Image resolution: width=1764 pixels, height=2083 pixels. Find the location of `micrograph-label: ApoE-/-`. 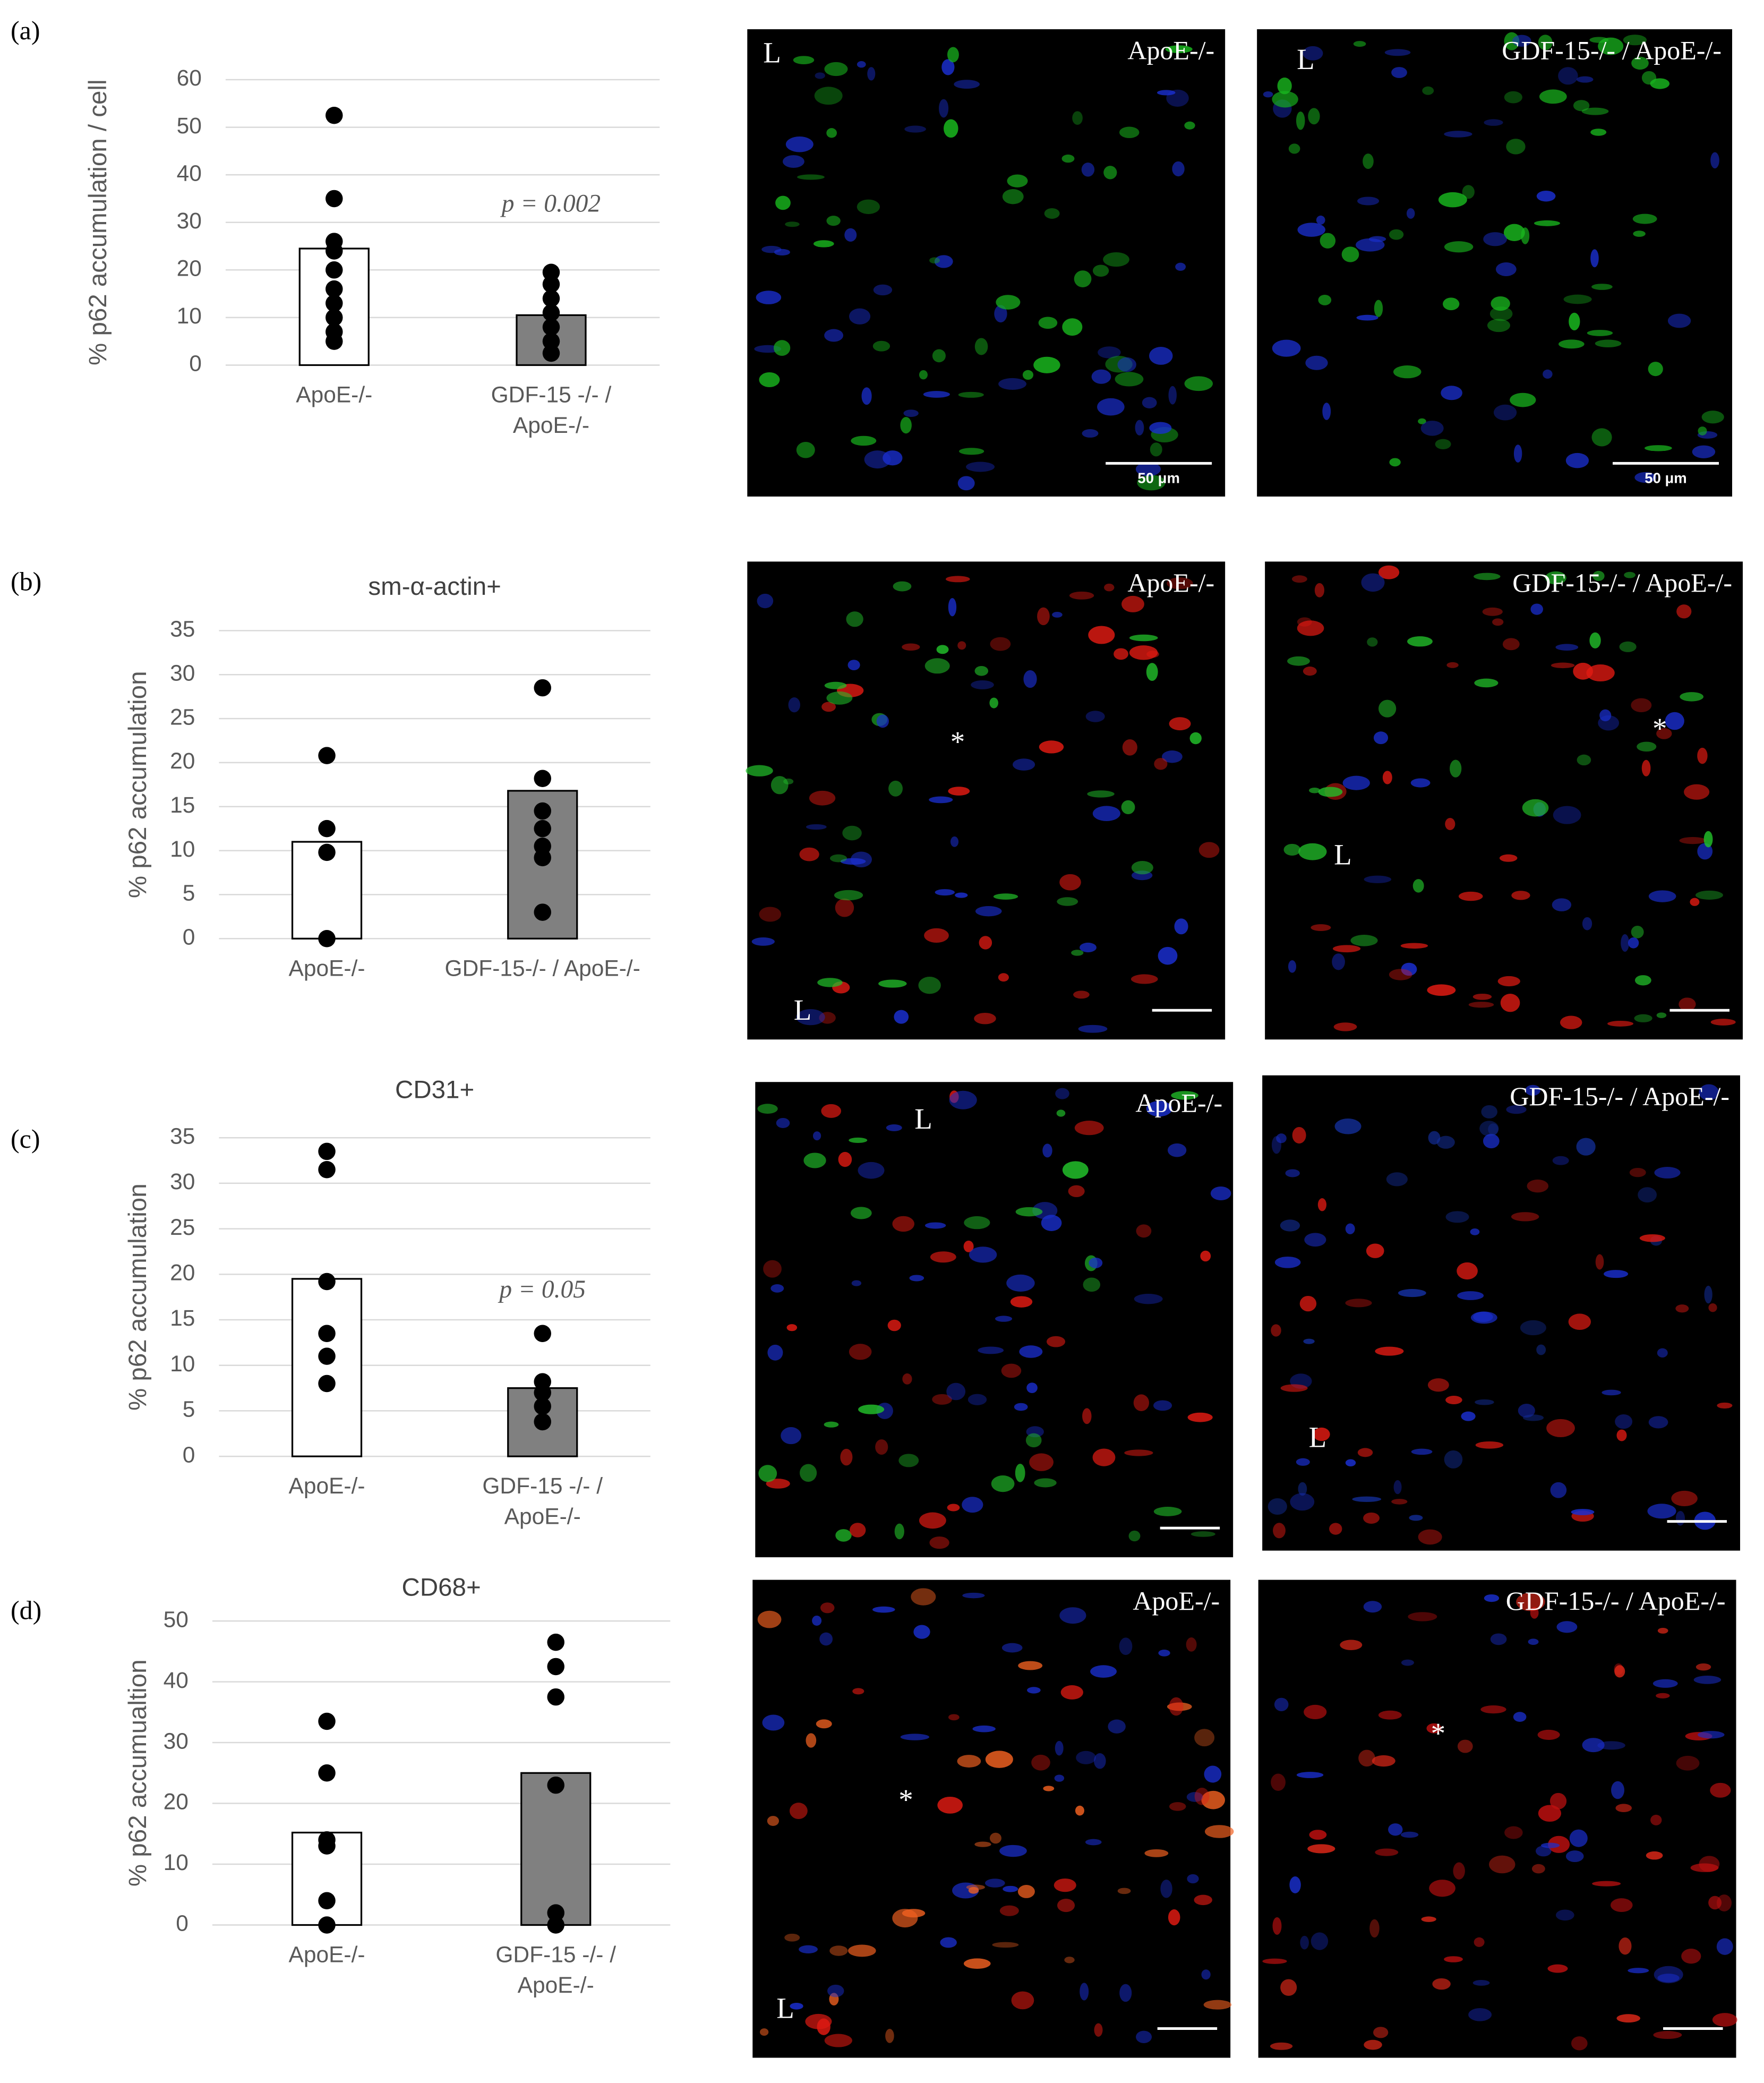

micrograph-label: ApoE-/- is located at coordinates (1176, 1601).